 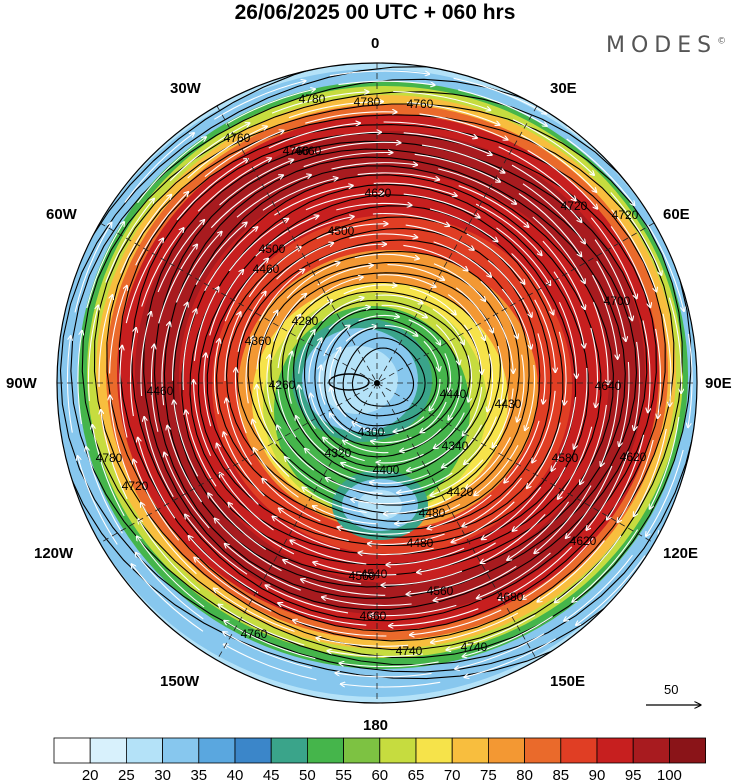 I want to click on contour-label: 4460, so click(x=266, y=269).